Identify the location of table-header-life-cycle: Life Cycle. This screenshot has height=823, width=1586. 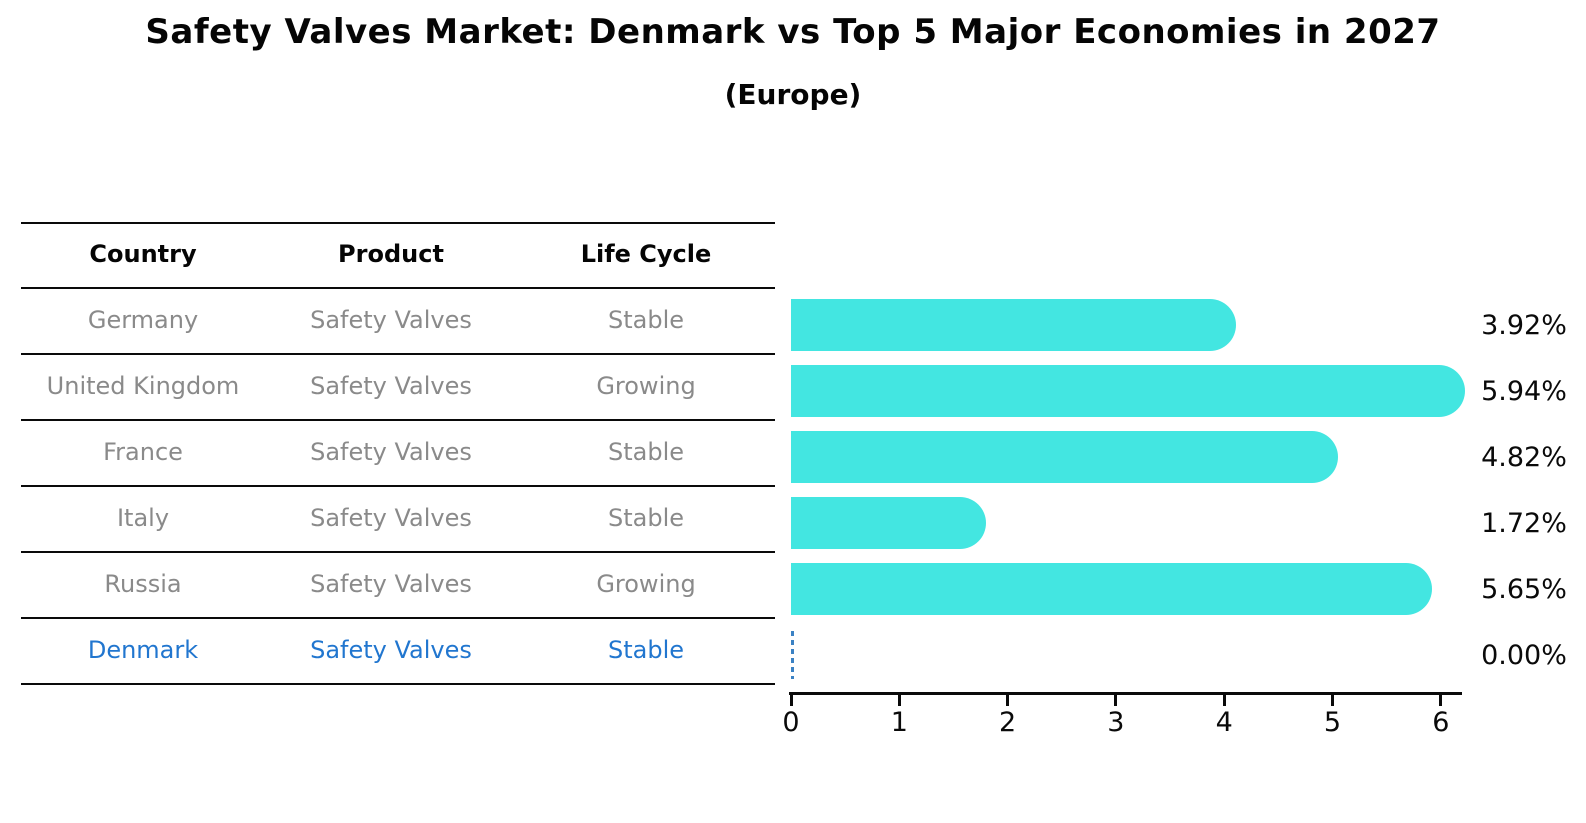
(646, 254).